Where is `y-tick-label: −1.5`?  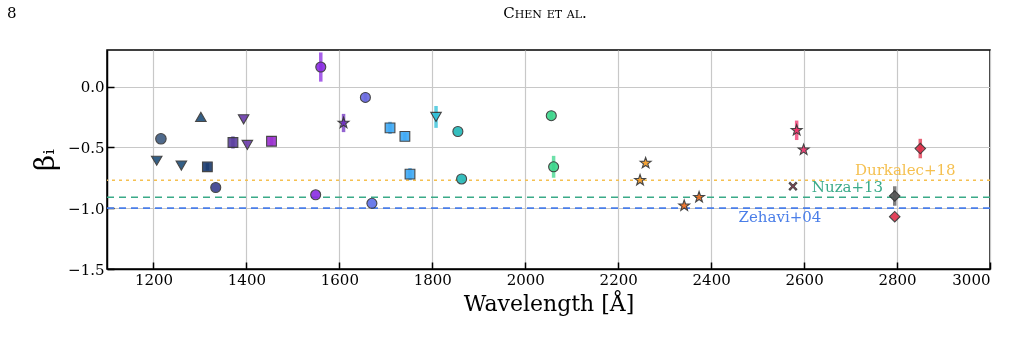 y-tick-label: −1.5 is located at coordinates (86, 269).